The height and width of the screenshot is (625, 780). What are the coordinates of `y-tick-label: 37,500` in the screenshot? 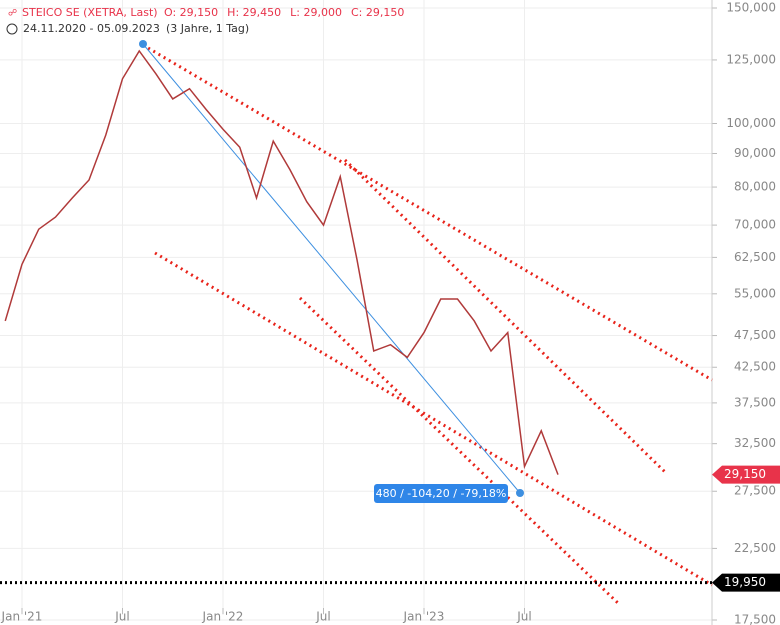 It's located at (755, 402).